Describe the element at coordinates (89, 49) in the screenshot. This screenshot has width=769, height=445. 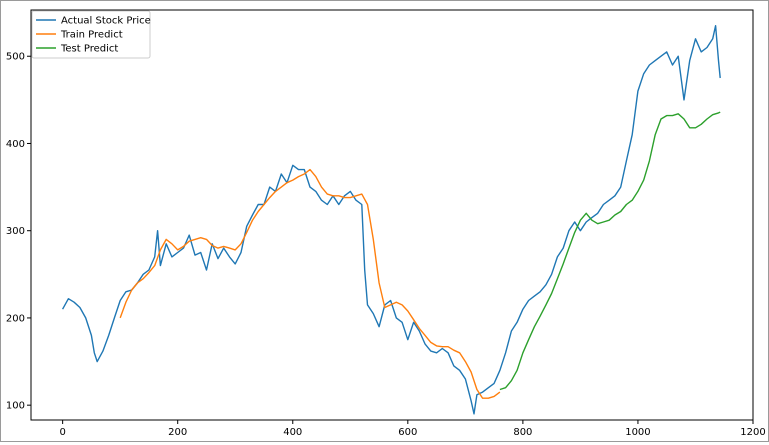
I see `legend-label-3: Test Predict` at that location.